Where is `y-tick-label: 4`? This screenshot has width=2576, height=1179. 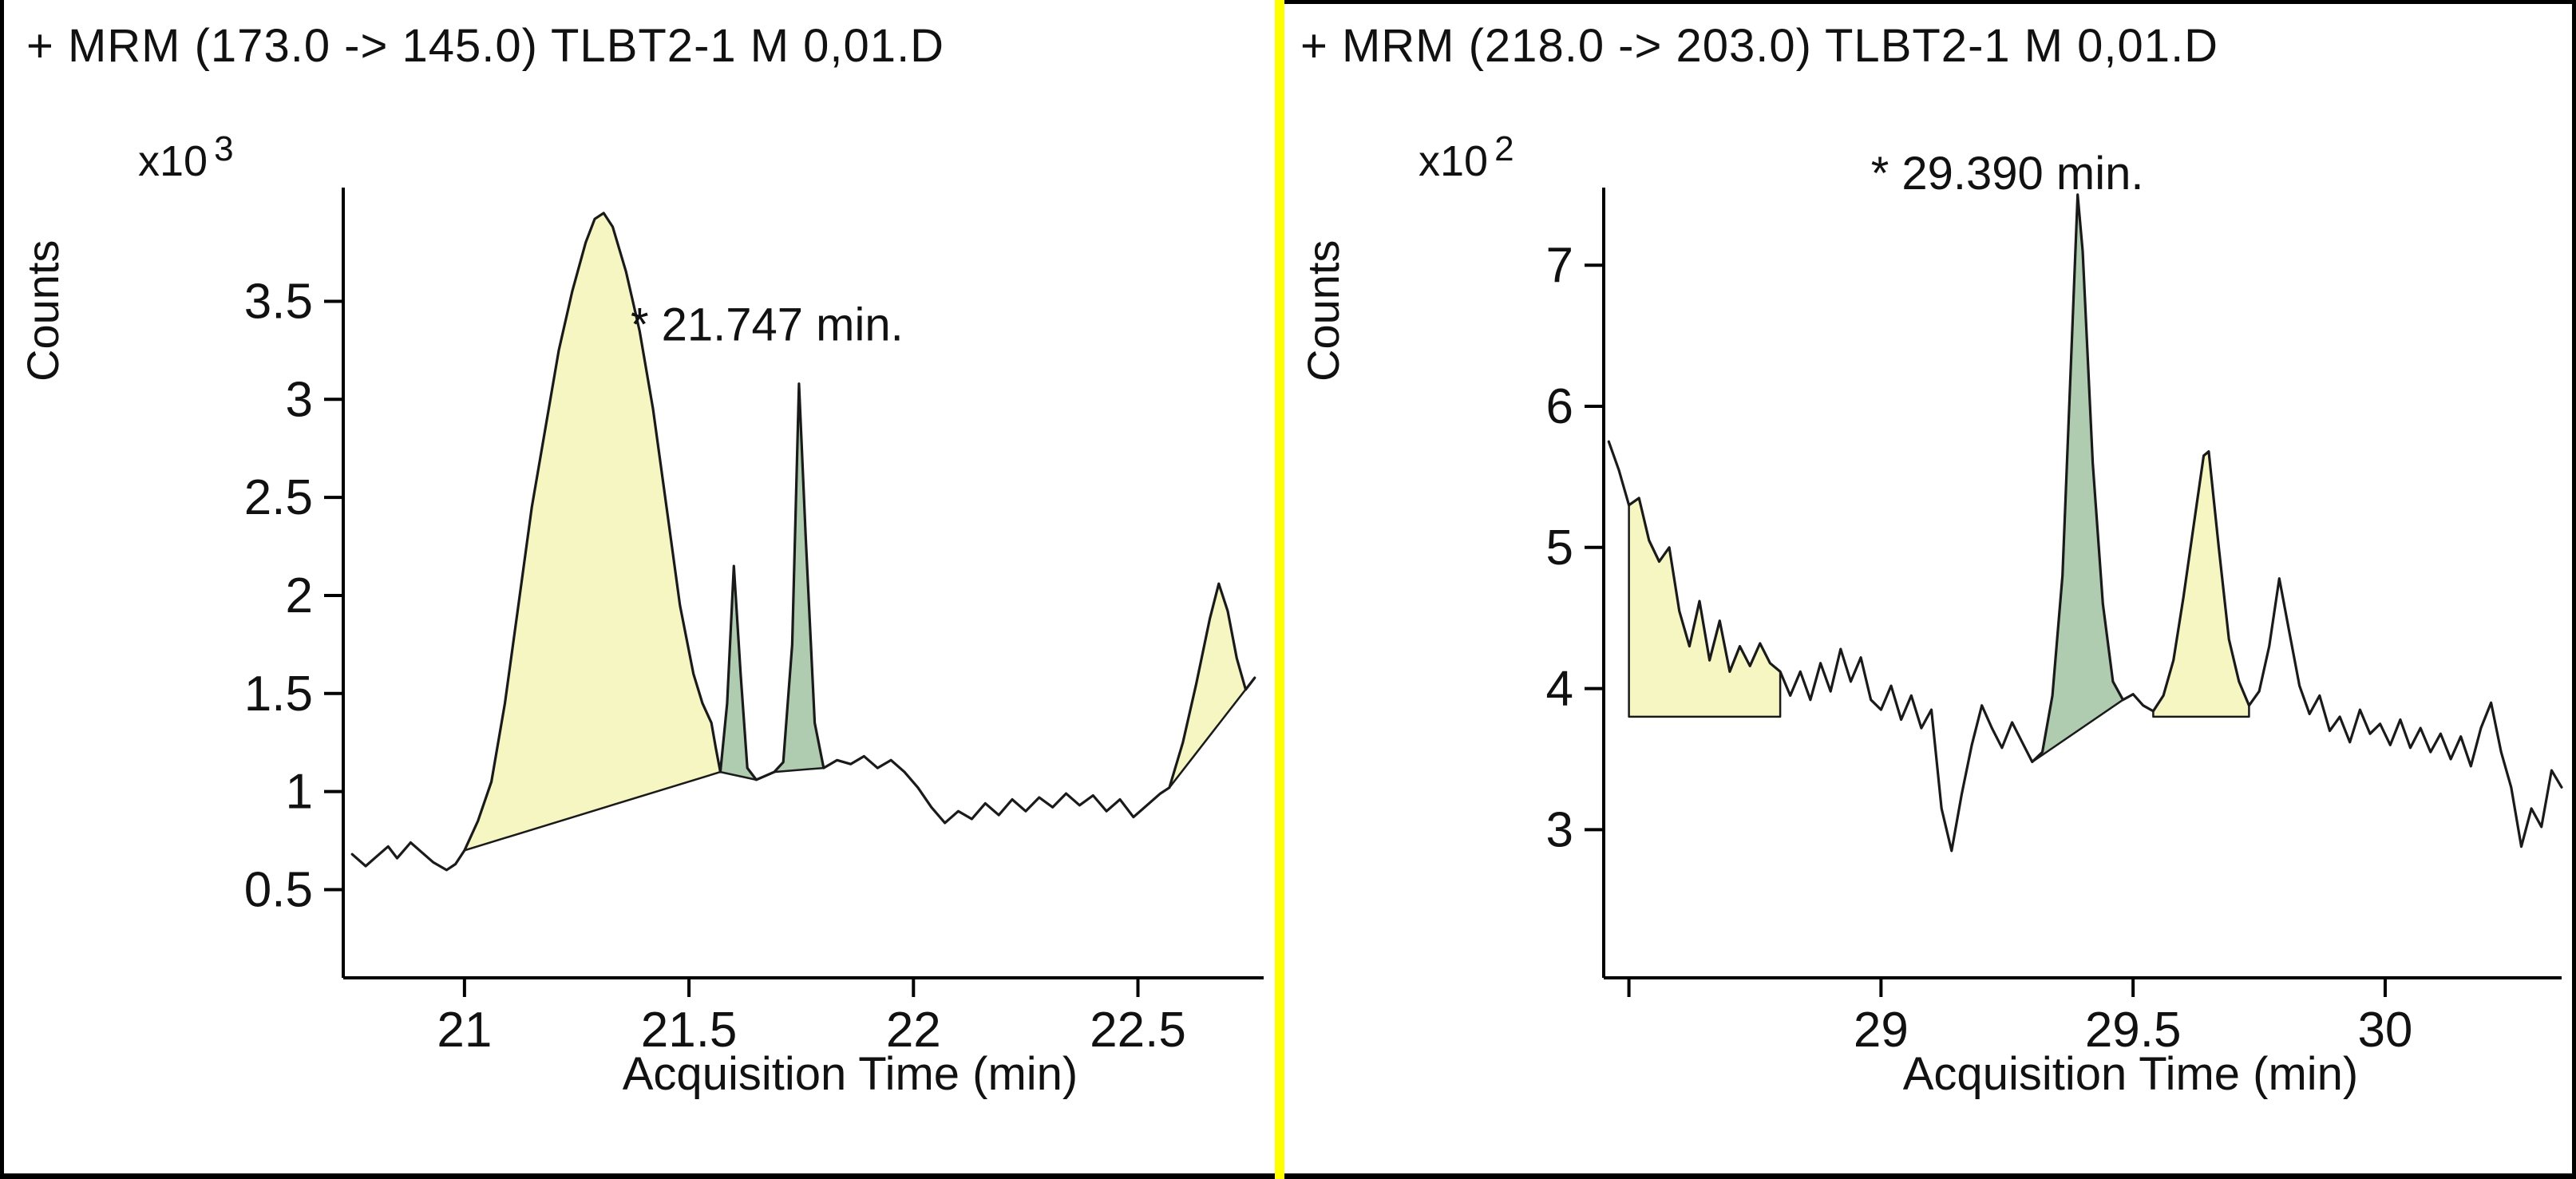 y-tick-label: 4 is located at coordinates (1559, 689).